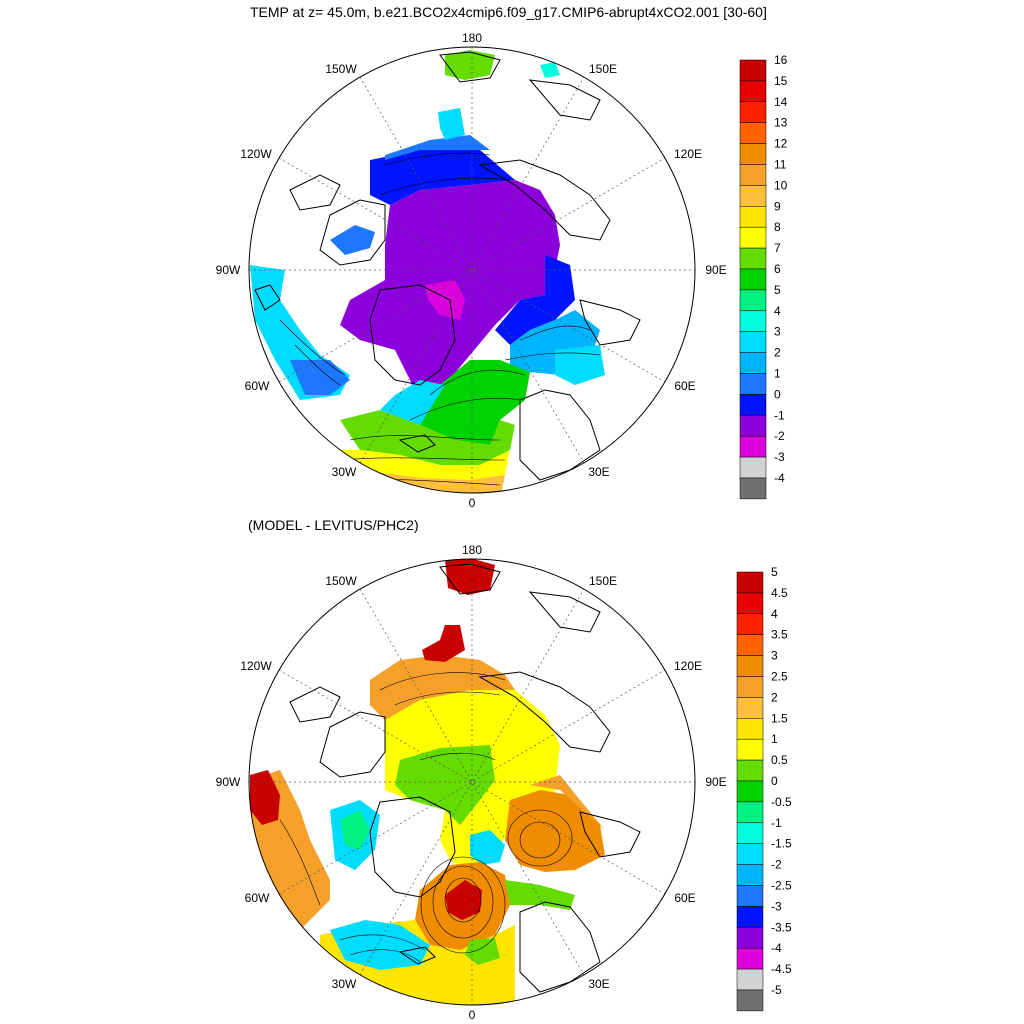 The width and height of the screenshot is (1024, 1024). Describe the element at coordinates (781, 844) in the screenshot. I see `bottom-colorbar-tick-label: -1.5` at that location.